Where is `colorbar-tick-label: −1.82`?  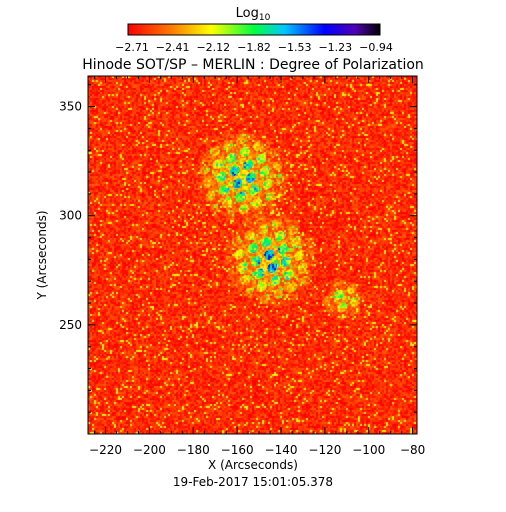 colorbar-tick-label: −1.82 is located at coordinates (254, 47).